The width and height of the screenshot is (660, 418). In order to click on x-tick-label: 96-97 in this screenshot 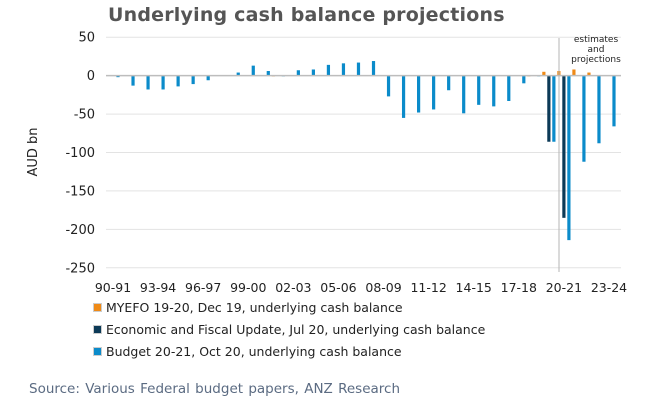, I will do `click(203, 287)`.